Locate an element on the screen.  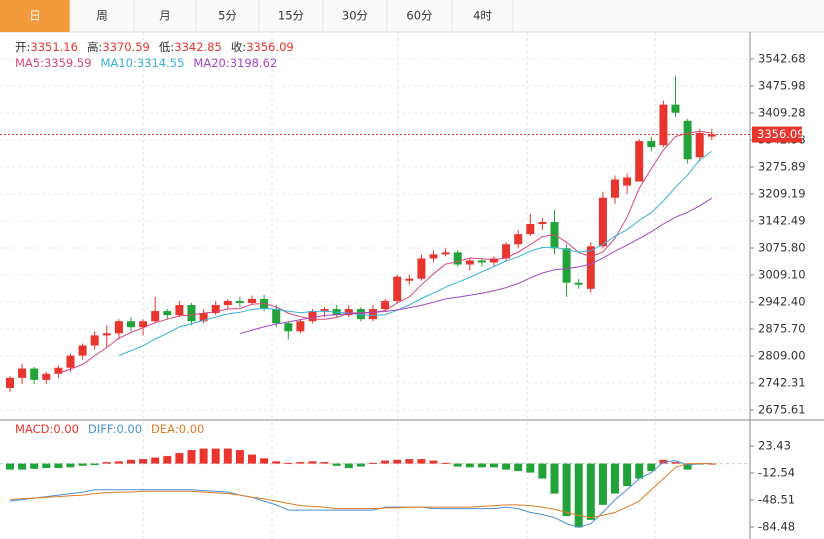
y-tick-label: -12.54 is located at coordinates (776, 472).